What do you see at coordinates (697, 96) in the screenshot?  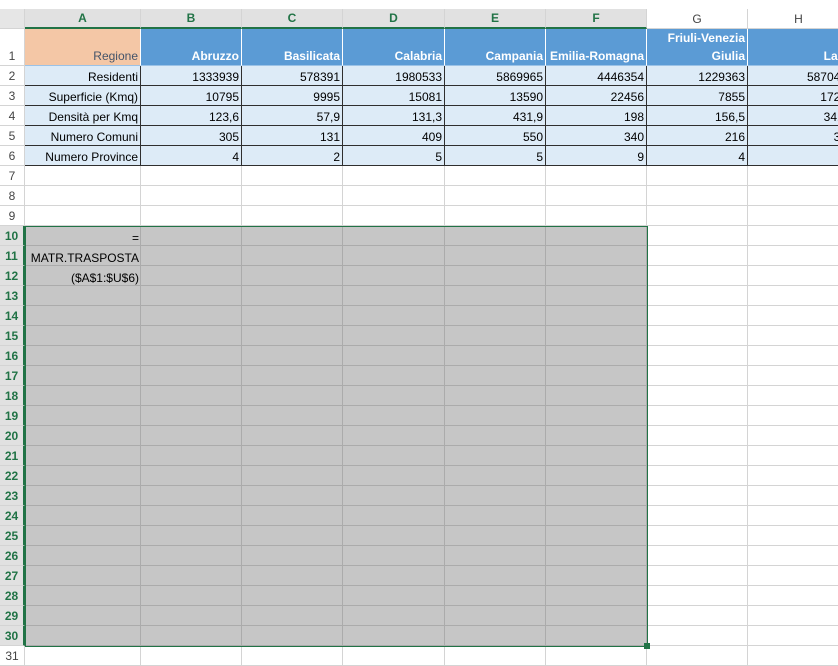 I see `data-cell: 7855` at bounding box center [697, 96].